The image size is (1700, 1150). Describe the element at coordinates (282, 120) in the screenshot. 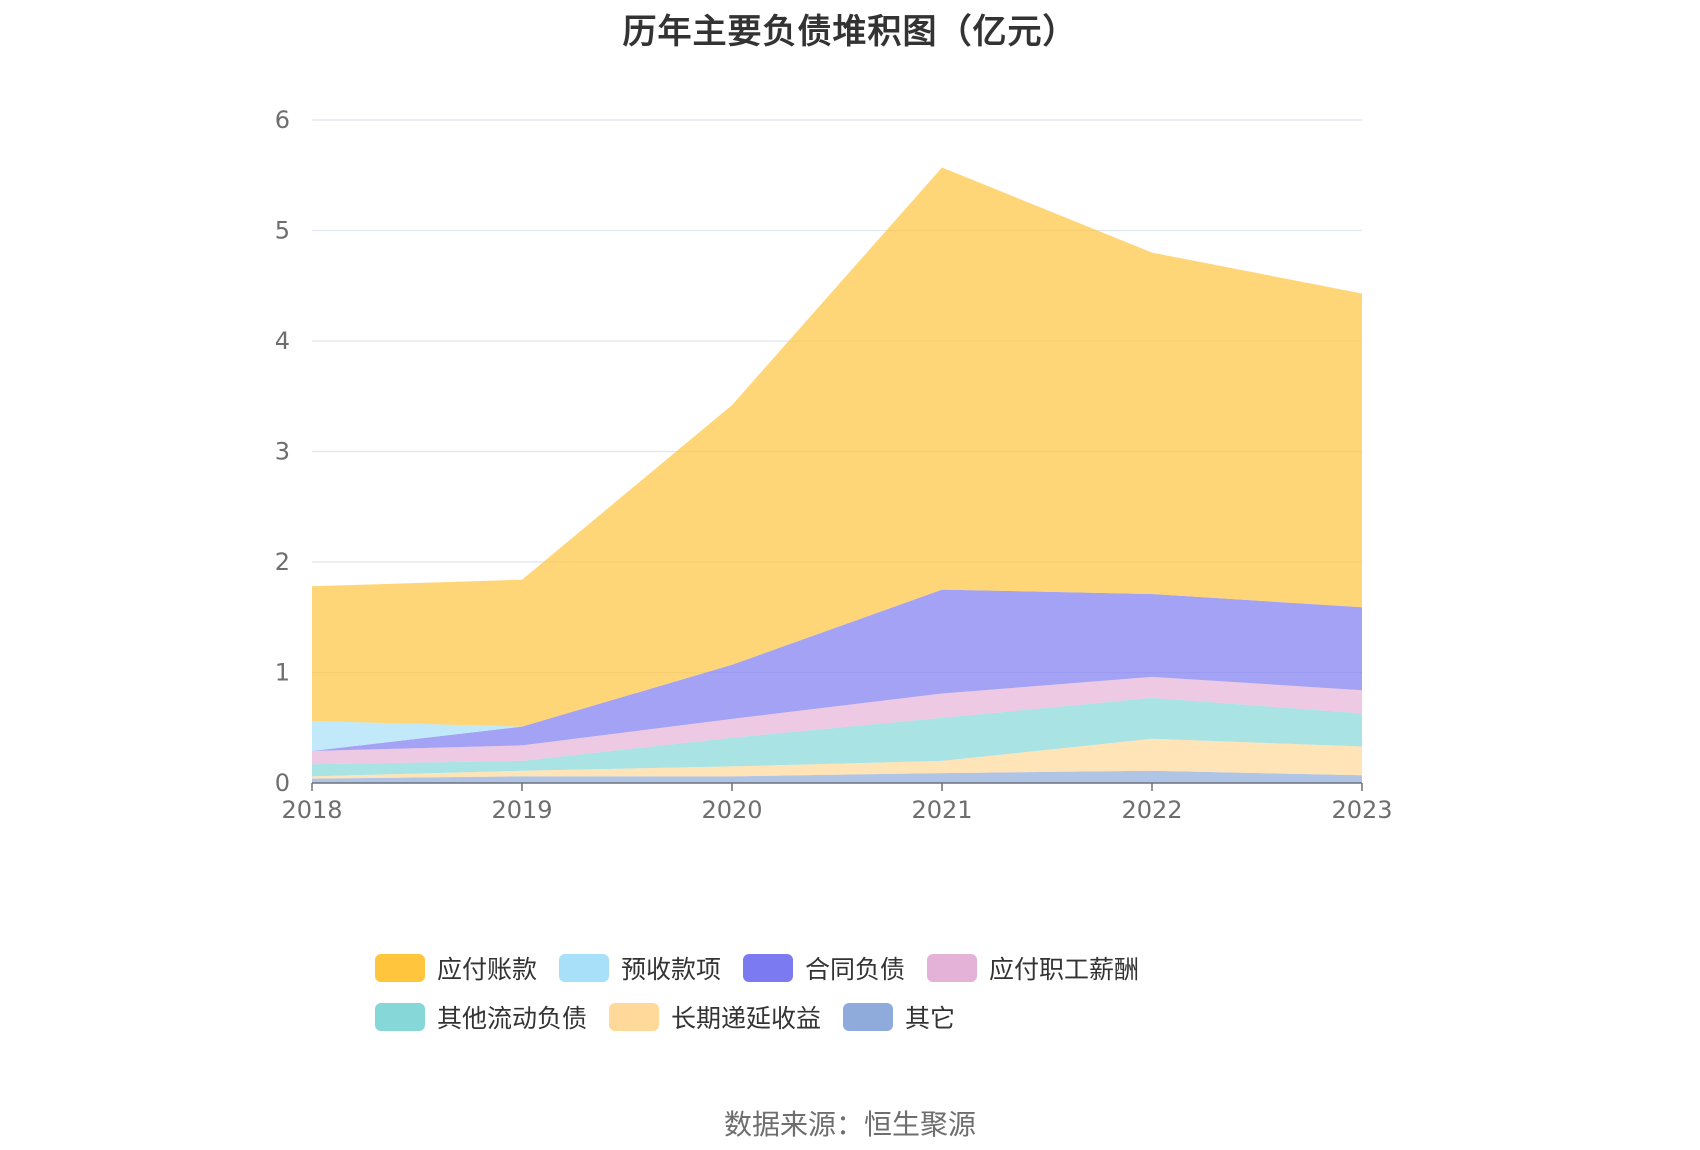

I see `y-tick-label-6: 6` at that location.